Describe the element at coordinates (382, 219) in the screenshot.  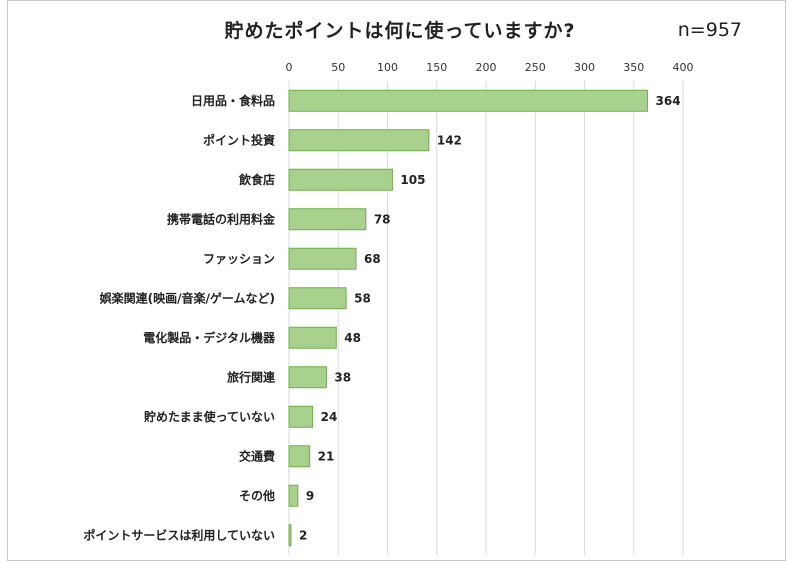
I see `data-label: 78` at that location.